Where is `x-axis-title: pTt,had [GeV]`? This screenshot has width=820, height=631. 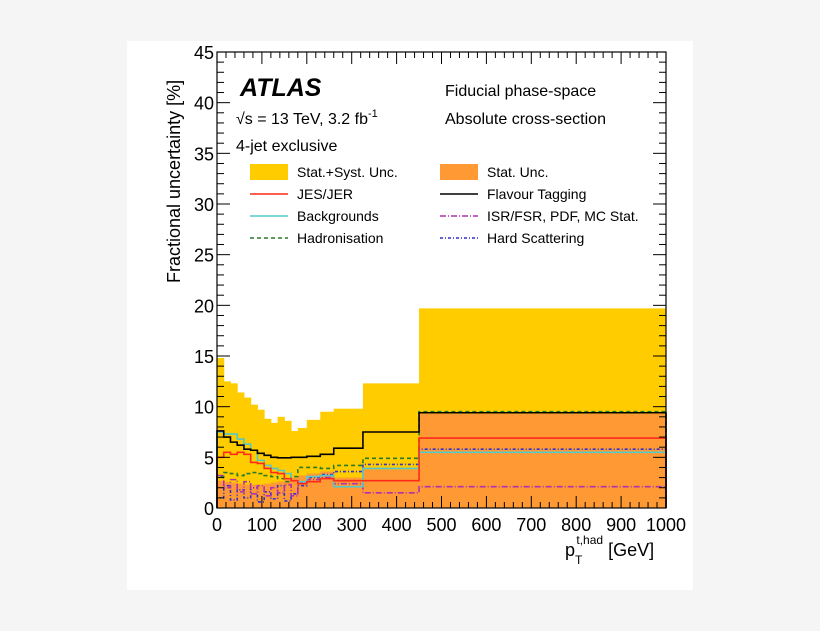 x-axis-title: pTt,had [GeV] is located at coordinates (609, 550).